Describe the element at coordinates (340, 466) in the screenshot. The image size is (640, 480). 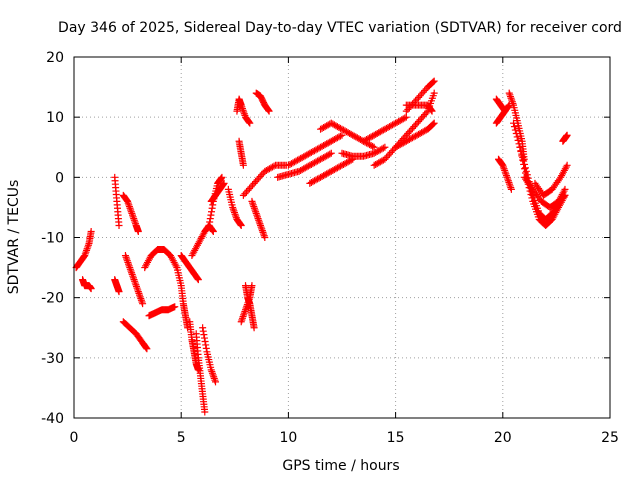
I see `x-axis-label: GPS time / hours` at that location.